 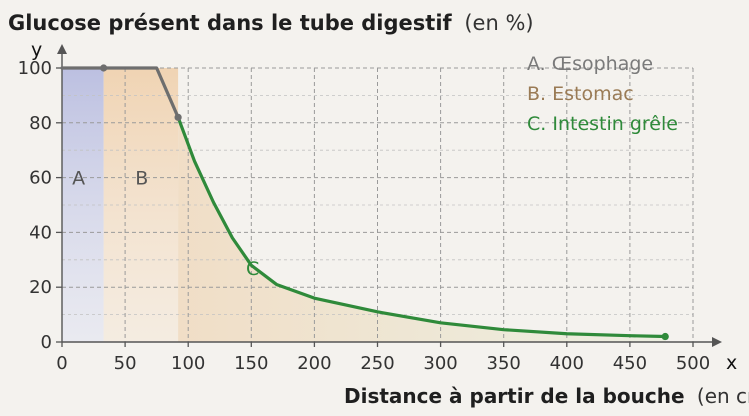 What do you see at coordinates (61, 363) in the screenshot?
I see `x-tick-label-0: 0` at bounding box center [61, 363].